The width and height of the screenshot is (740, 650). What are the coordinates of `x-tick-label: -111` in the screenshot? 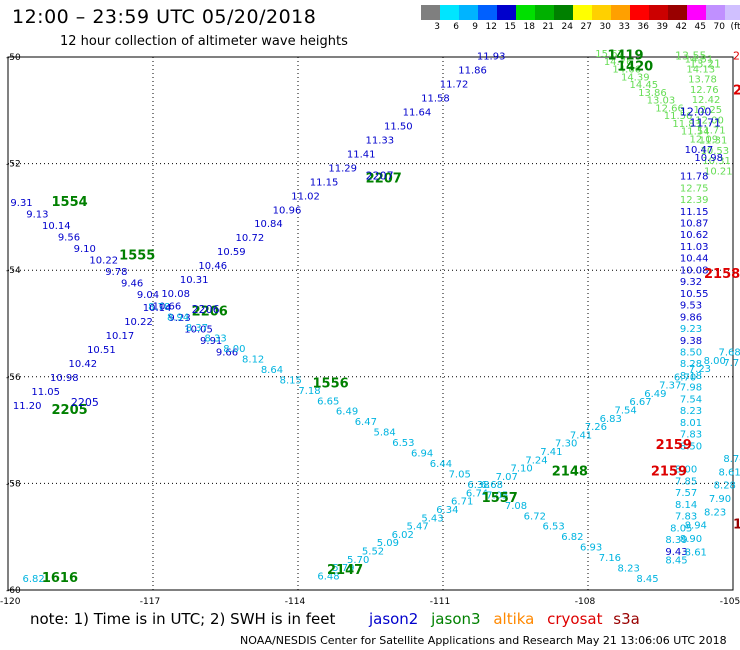 It's located at (440, 602).